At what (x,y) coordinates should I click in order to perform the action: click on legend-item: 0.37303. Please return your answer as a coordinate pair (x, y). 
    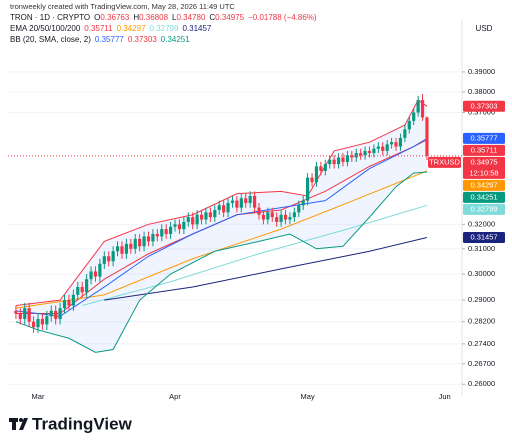
    Looking at the image, I should click on (142, 39).